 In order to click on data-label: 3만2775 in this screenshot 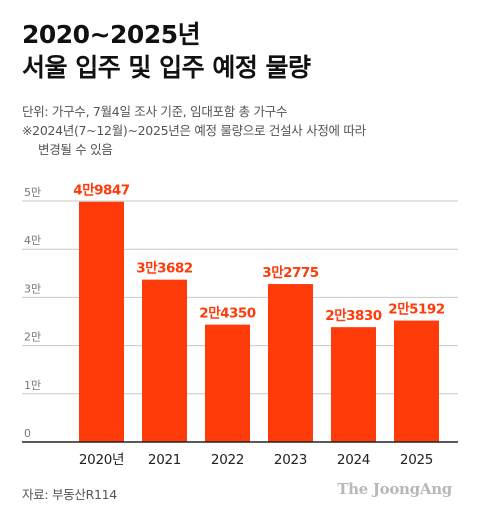, I will do `click(290, 273)`.